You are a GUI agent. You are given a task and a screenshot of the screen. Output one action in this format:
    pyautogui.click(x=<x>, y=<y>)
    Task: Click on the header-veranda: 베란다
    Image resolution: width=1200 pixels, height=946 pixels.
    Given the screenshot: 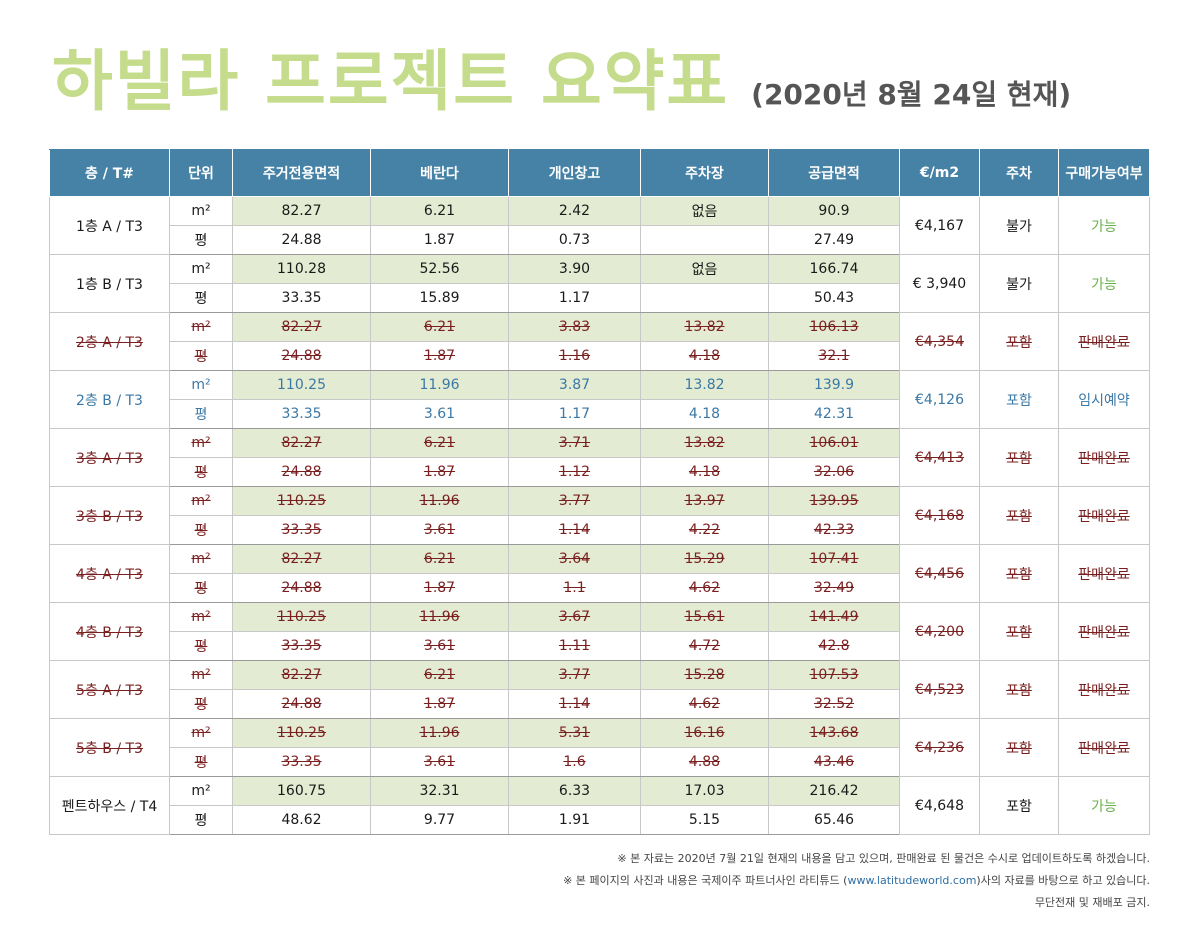 What is the action you would take?
    pyautogui.click(x=439, y=173)
    